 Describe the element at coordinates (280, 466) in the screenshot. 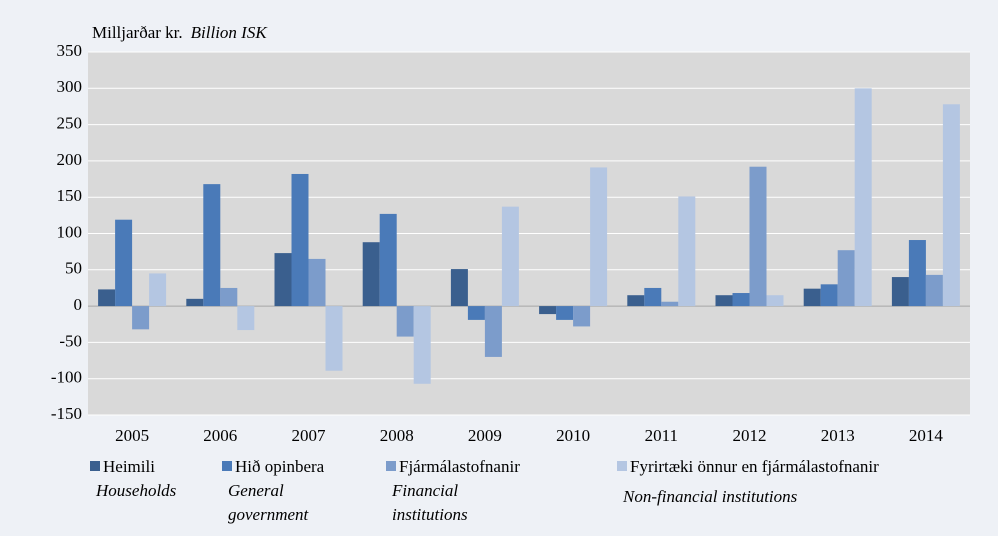

I see `legend-label: Hið opinbera` at that location.